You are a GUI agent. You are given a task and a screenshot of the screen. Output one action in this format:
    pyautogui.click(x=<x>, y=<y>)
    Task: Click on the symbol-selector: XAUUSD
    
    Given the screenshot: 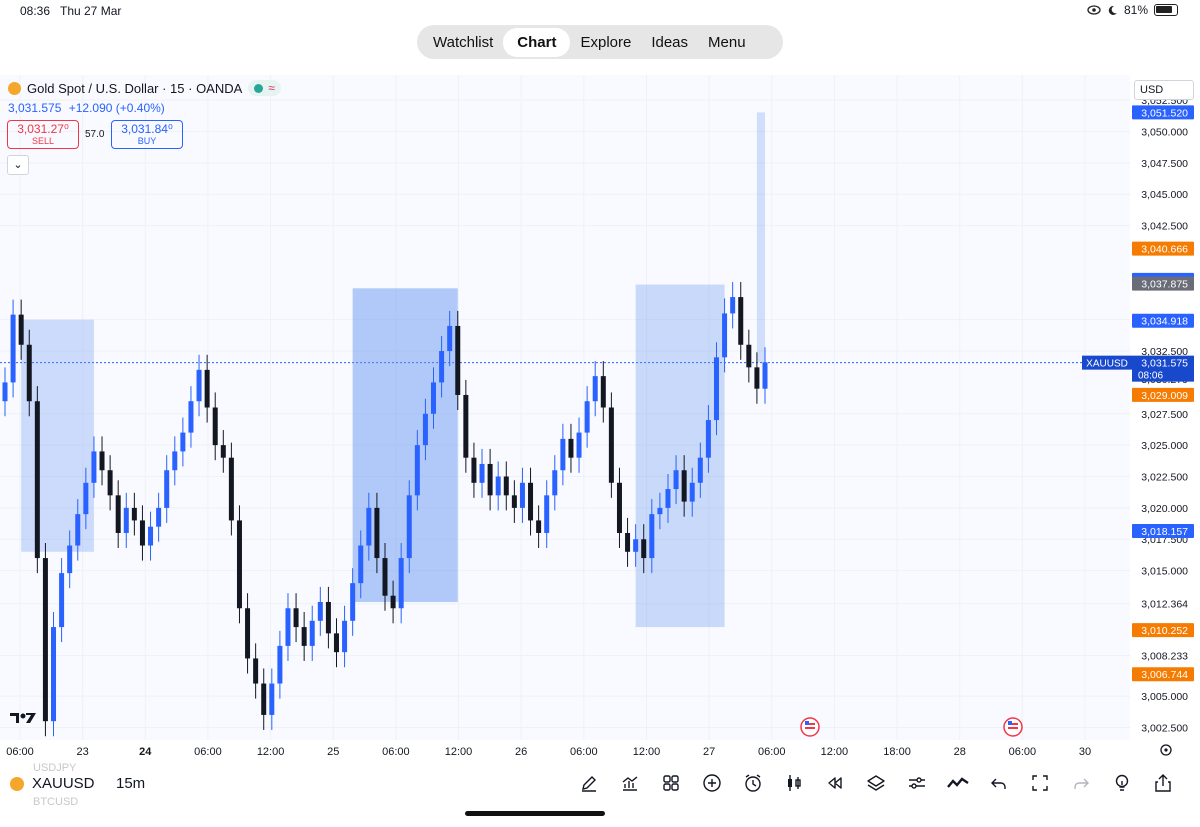 What is the action you would take?
    pyautogui.click(x=52, y=783)
    